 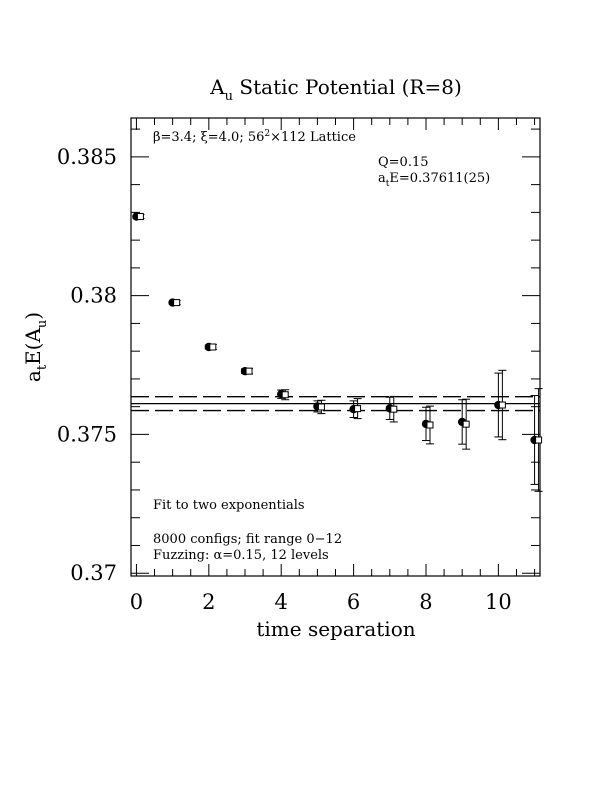 What do you see at coordinates (335, 404) in the screenshot?
I see `fit-band` at bounding box center [335, 404].